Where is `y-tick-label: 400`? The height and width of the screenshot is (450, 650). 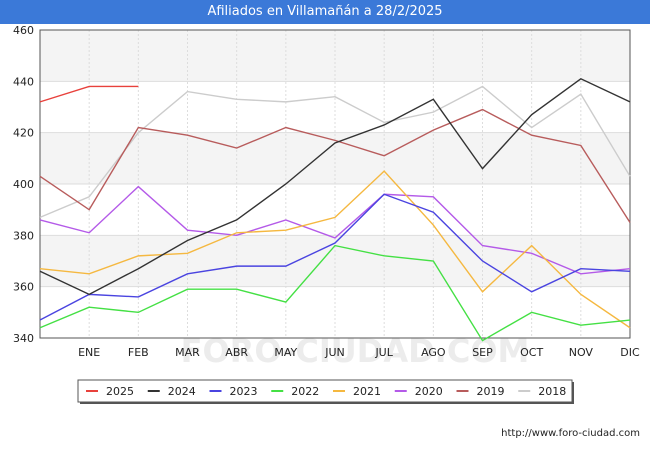 y-tick-label: 400 is located at coordinates (23, 184).